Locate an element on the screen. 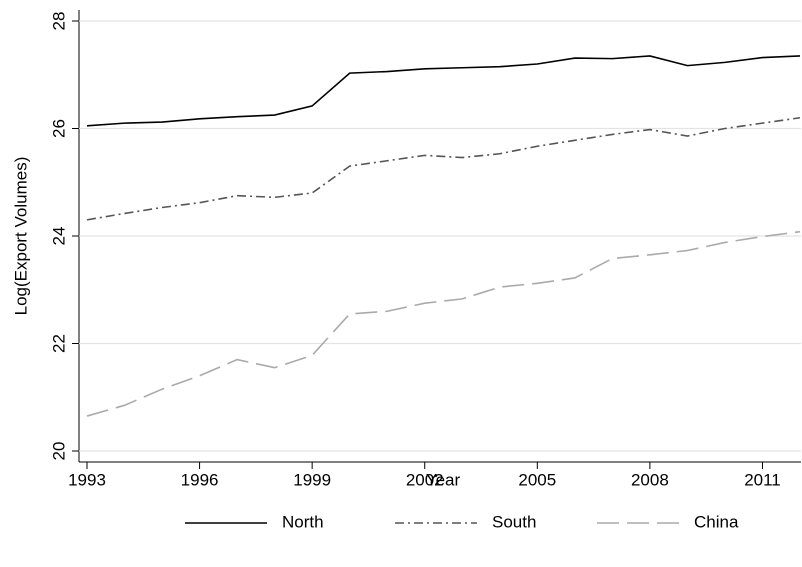  y-tick-label: 22 is located at coordinates (58, 343).